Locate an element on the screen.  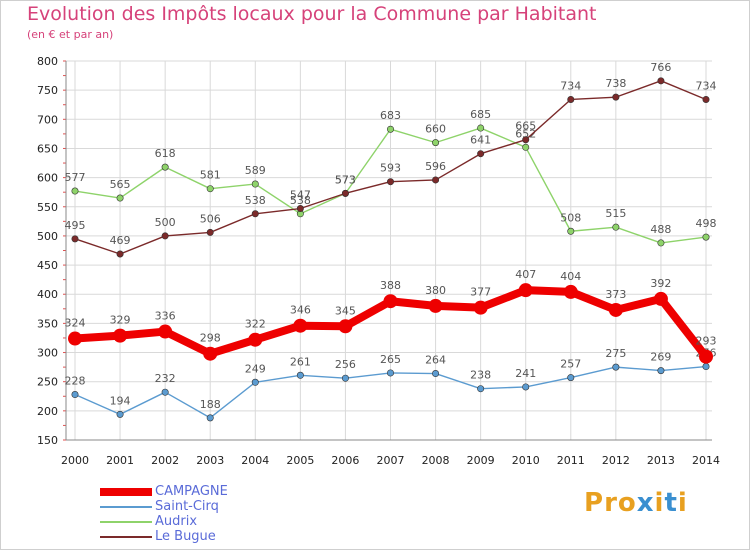
x-tick-label: 2007 is located at coordinates (391, 460).